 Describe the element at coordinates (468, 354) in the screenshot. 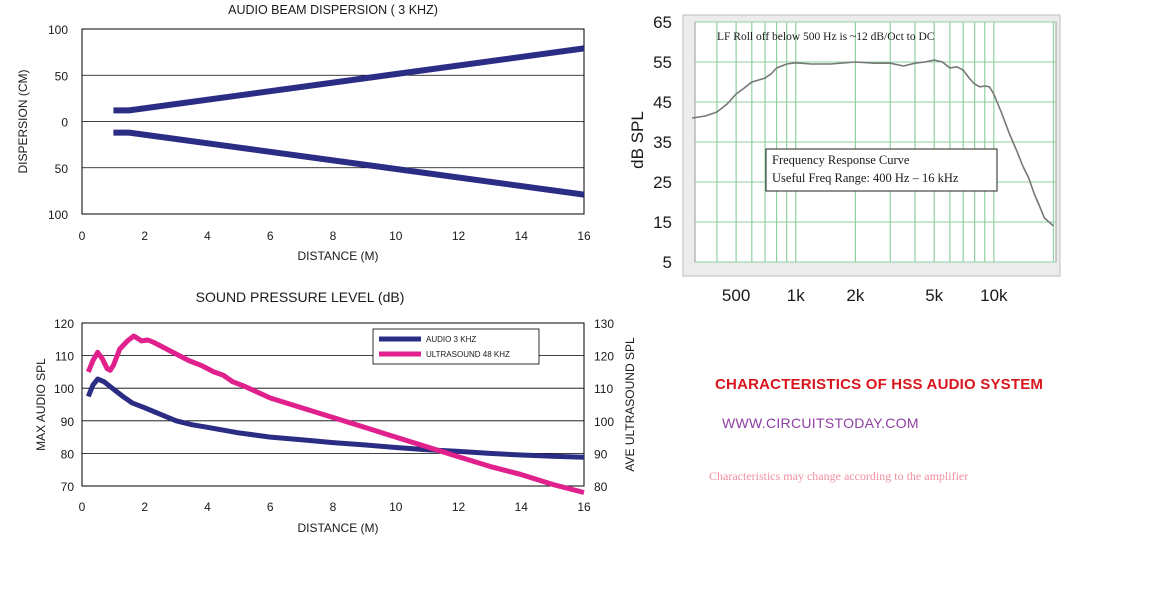

I see `spl-legend-label: ULTRASOUND 48 KHZ` at that location.